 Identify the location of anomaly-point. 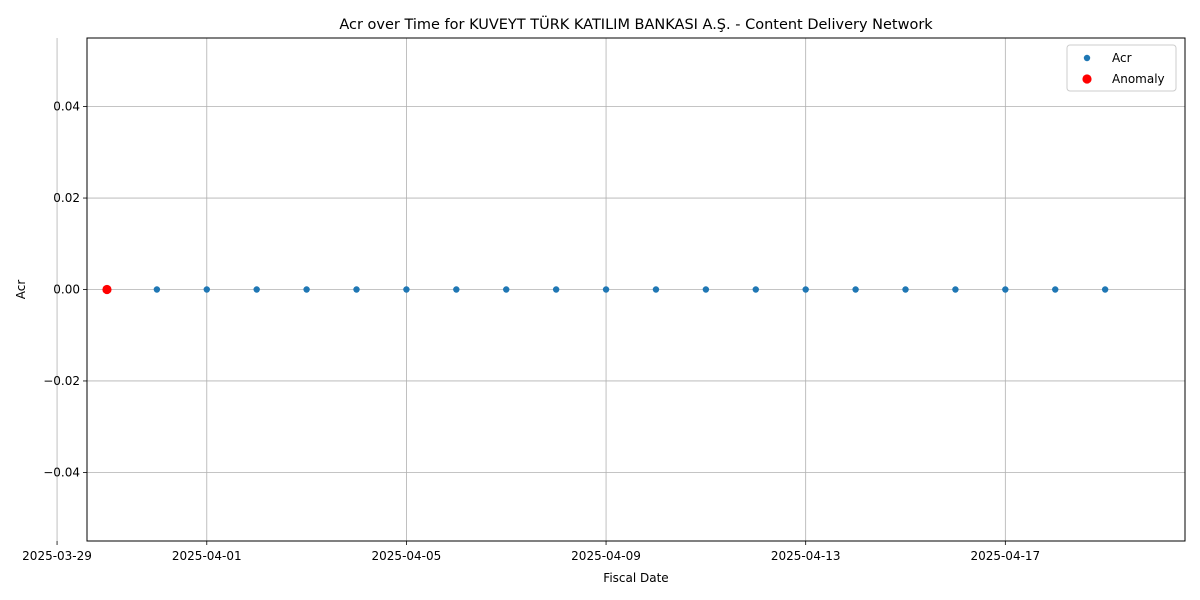
(107, 289).